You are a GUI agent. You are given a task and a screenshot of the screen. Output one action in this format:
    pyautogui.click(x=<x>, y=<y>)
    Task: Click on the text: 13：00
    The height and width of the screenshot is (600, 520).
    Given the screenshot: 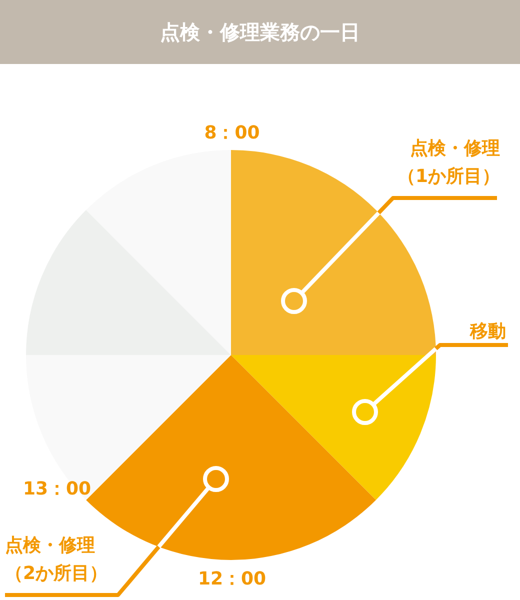 What is the action you would take?
    pyautogui.click(x=57, y=489)
    